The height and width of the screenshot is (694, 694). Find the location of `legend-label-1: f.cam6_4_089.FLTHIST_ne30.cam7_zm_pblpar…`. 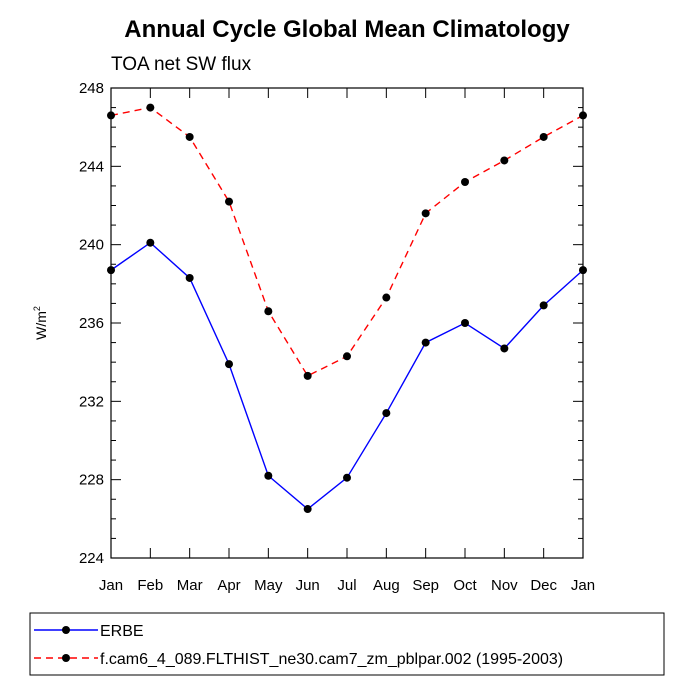

legend-label-1: f.cam6_4_089.FLTHIST_ne30.cam7_zm_pblpar… is located at coordinates (331, 659).